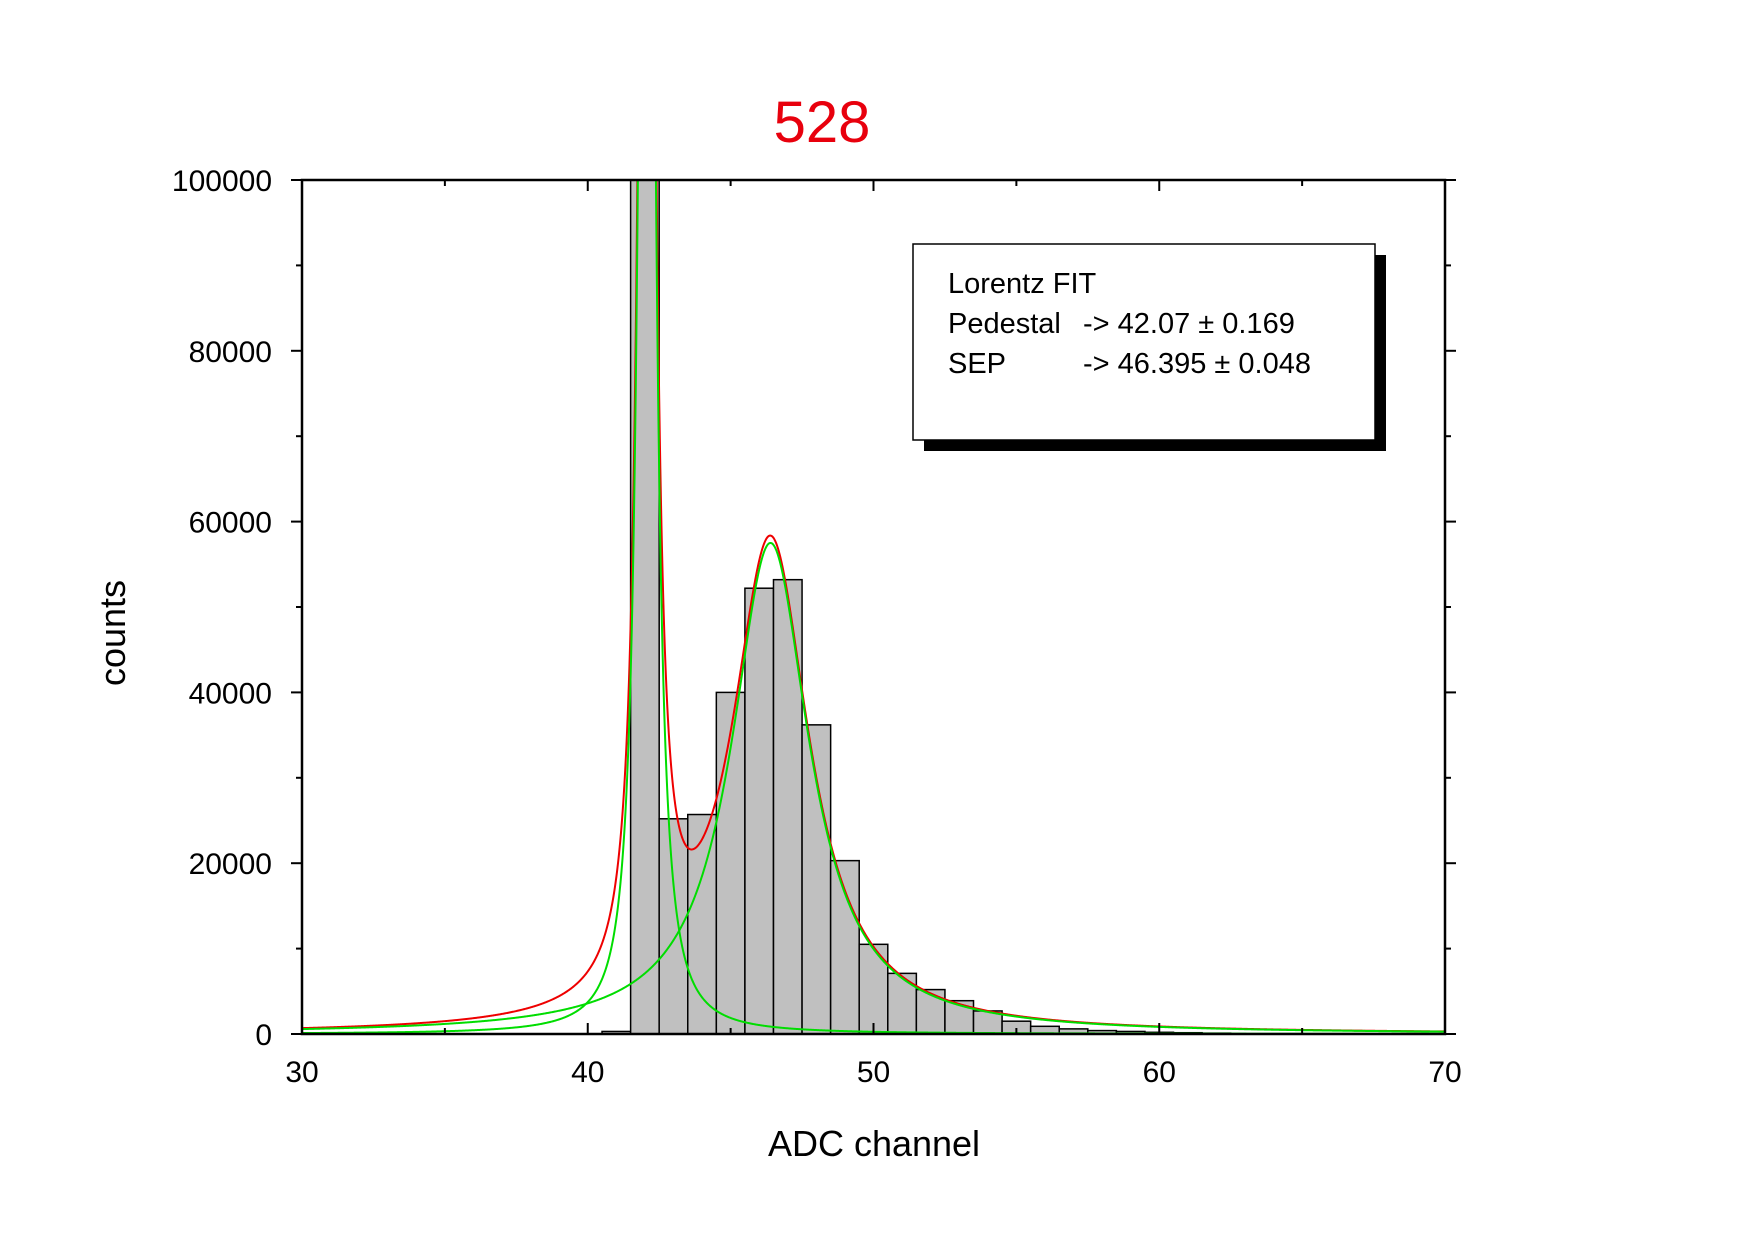 Image resolution: width=1754 pixels, height=1239 pixels. Describe the element at coordinates (1159, 1072) in the screenshot. I see `x-tick-label: 60` at that location.